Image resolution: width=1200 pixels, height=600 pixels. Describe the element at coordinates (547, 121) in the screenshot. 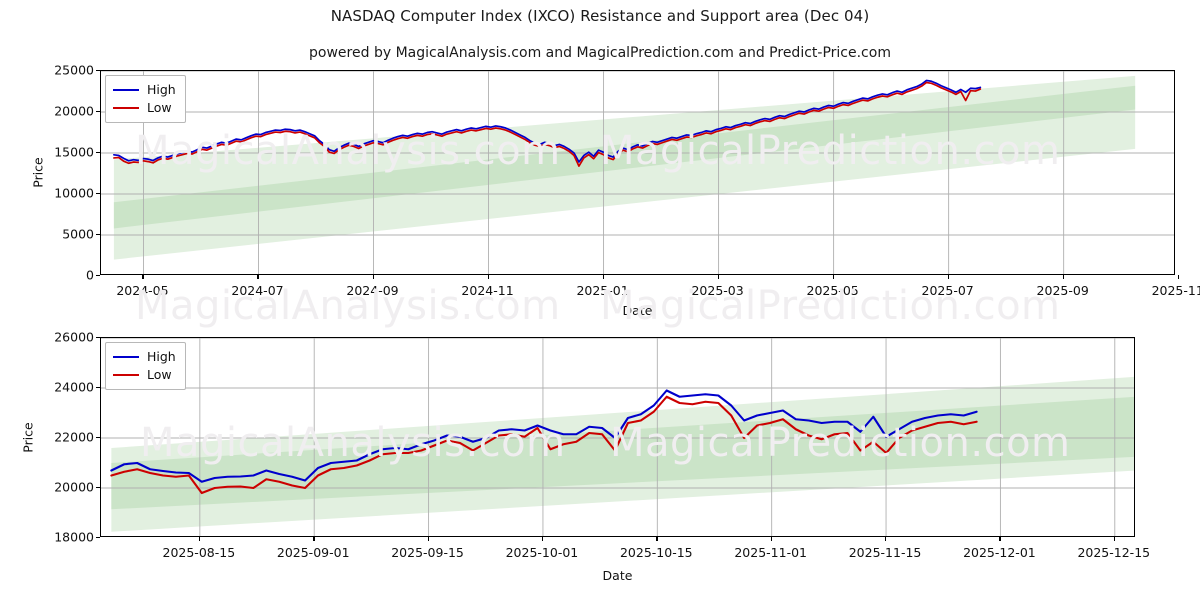

I see `overview-series-high` at that location.